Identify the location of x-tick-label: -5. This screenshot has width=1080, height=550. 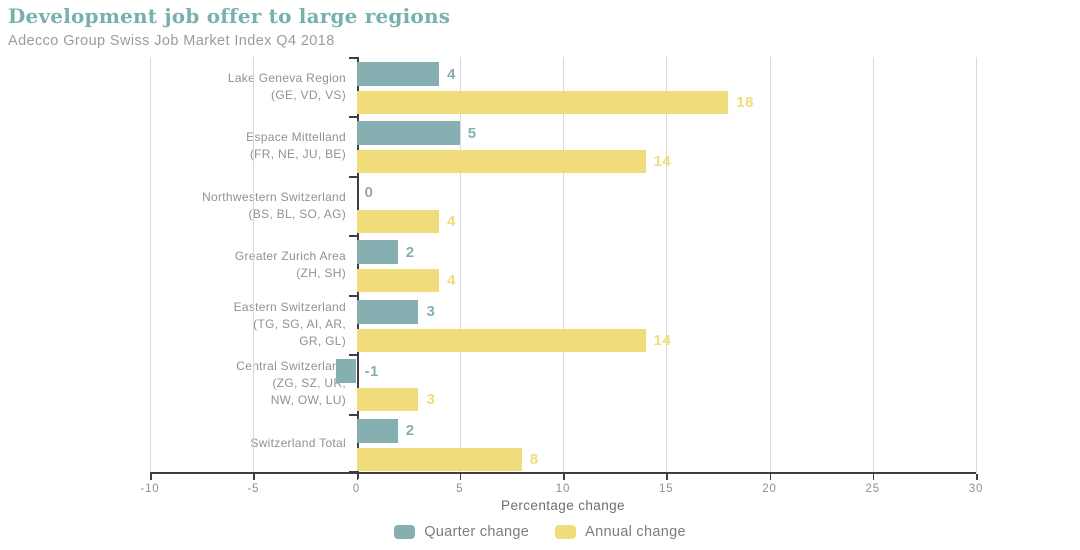
(253, 489).